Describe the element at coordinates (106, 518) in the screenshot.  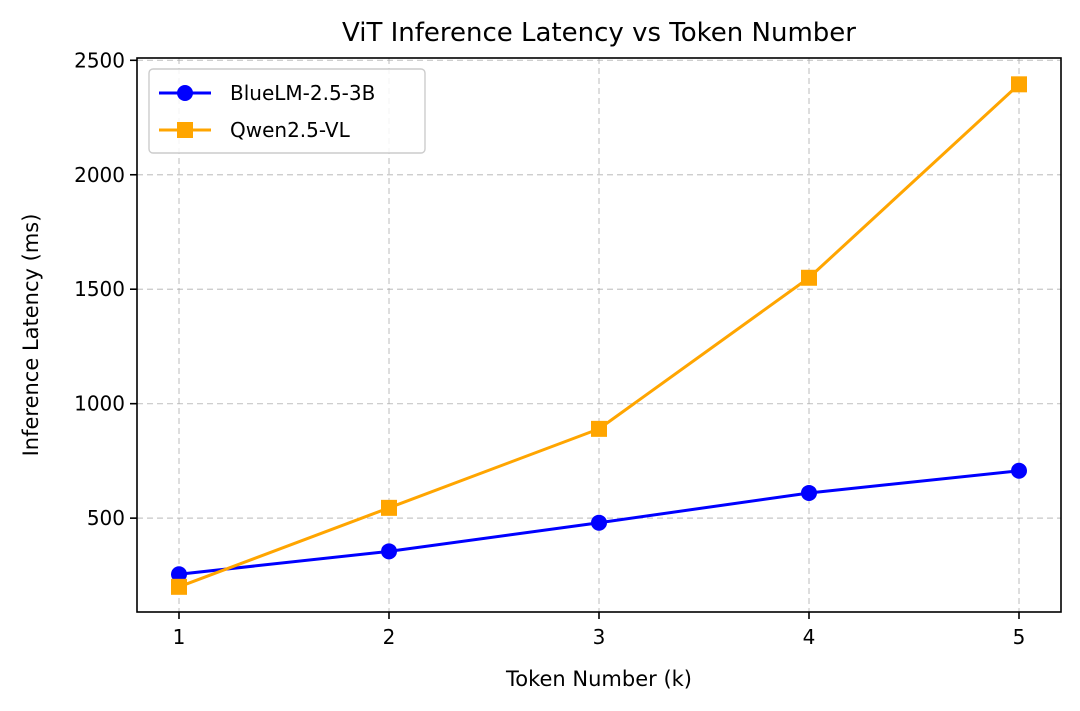
I see `y-tick-label: 500` at that location.